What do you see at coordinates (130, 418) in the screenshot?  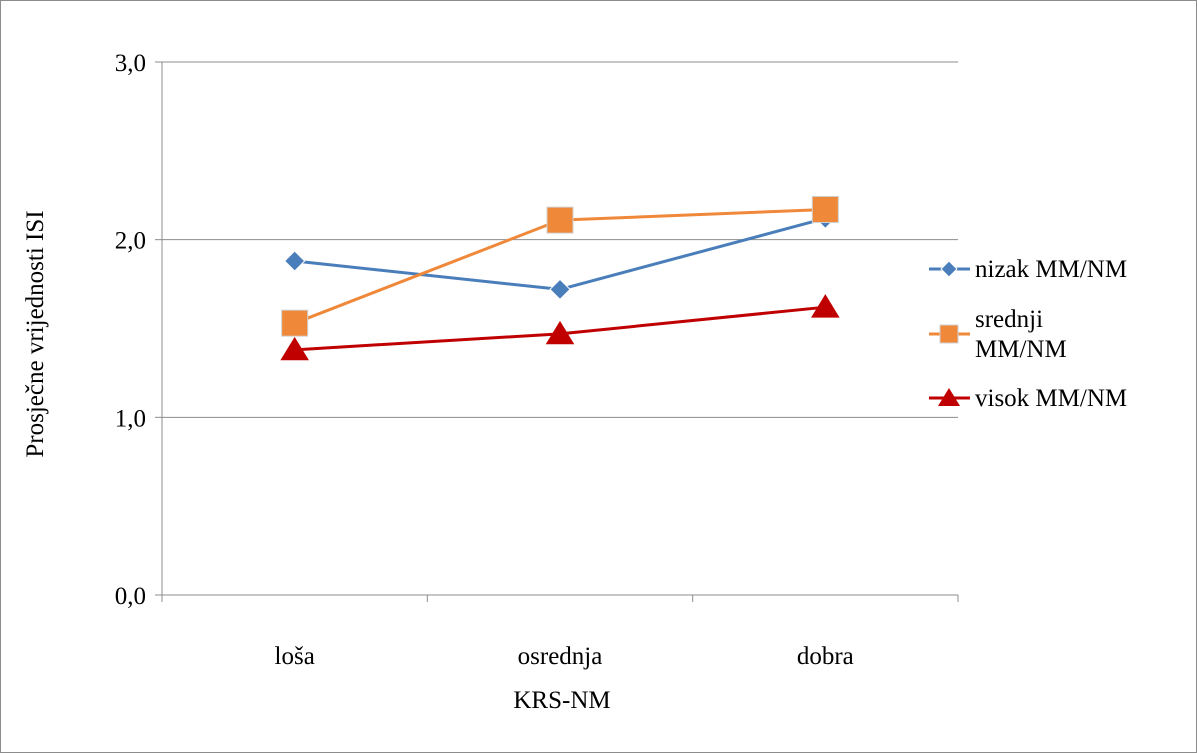 I see `y-tick-label: 1,0` at bounding box center [130, 418].